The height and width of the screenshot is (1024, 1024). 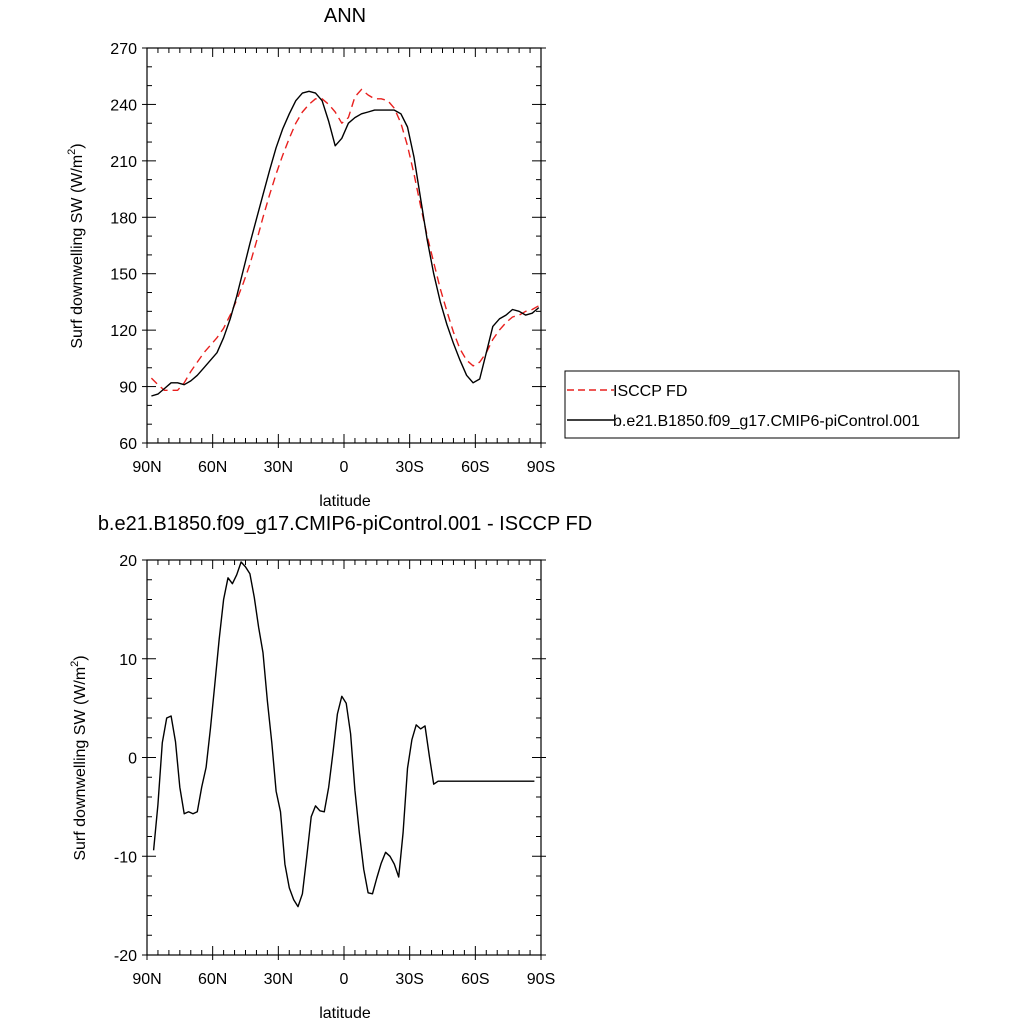 What do you see at coordinates (123, 49) in the screenshot?
I see `panel-1-y-tick-label: 270` at bounding box center [123, 49].